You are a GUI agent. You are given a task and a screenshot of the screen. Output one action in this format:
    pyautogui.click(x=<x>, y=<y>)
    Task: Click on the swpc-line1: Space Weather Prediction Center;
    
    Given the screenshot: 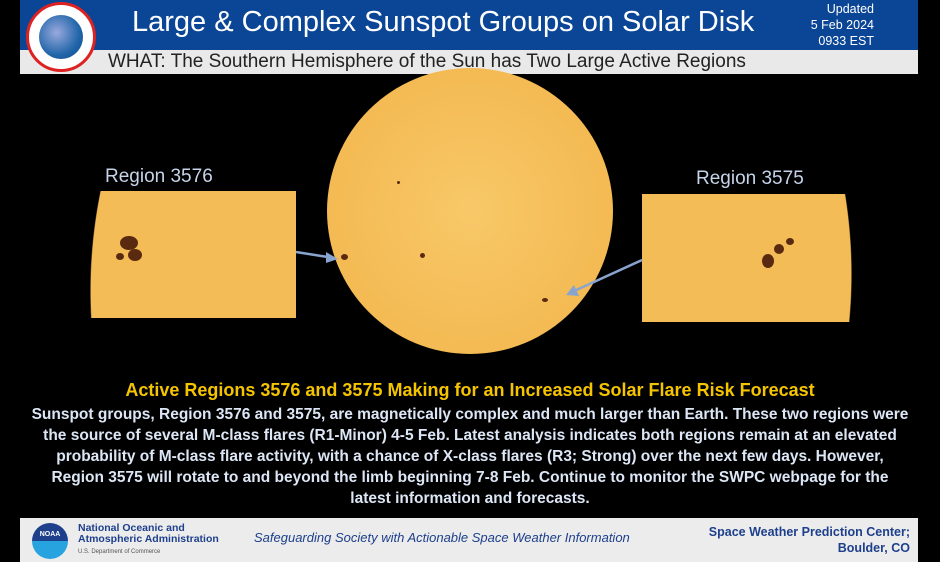 What is the action you would take?
    pyautogui.click(x=809, y=532)
    